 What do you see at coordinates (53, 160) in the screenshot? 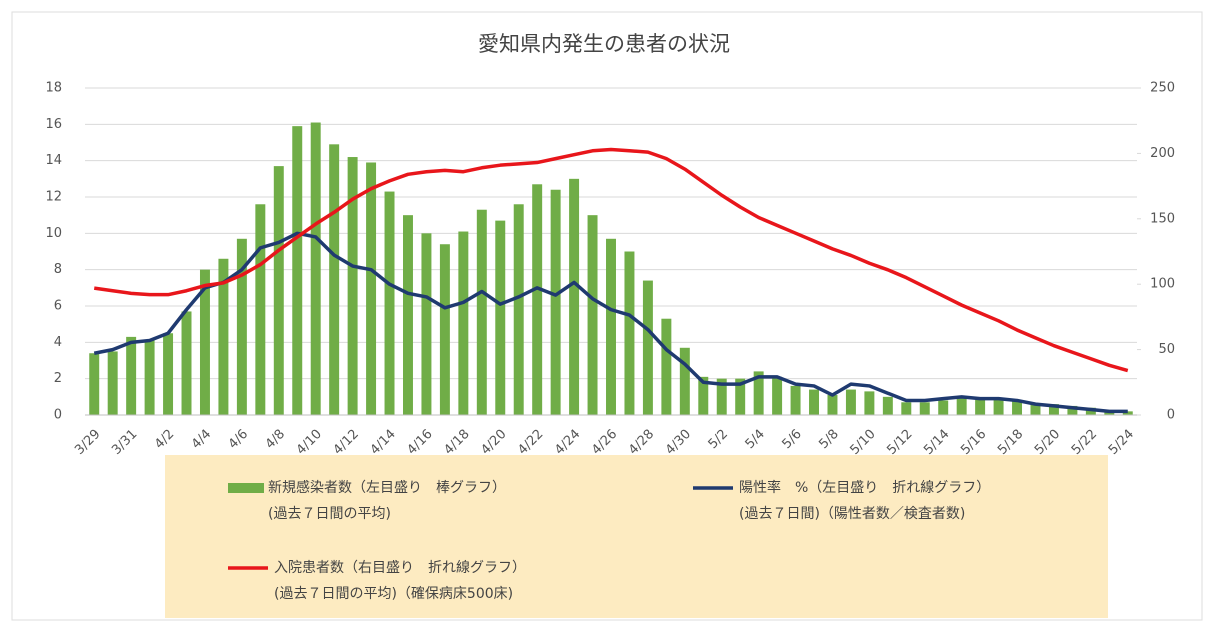
I see `y-tick-label: 14` at bounding box center [53, 160].